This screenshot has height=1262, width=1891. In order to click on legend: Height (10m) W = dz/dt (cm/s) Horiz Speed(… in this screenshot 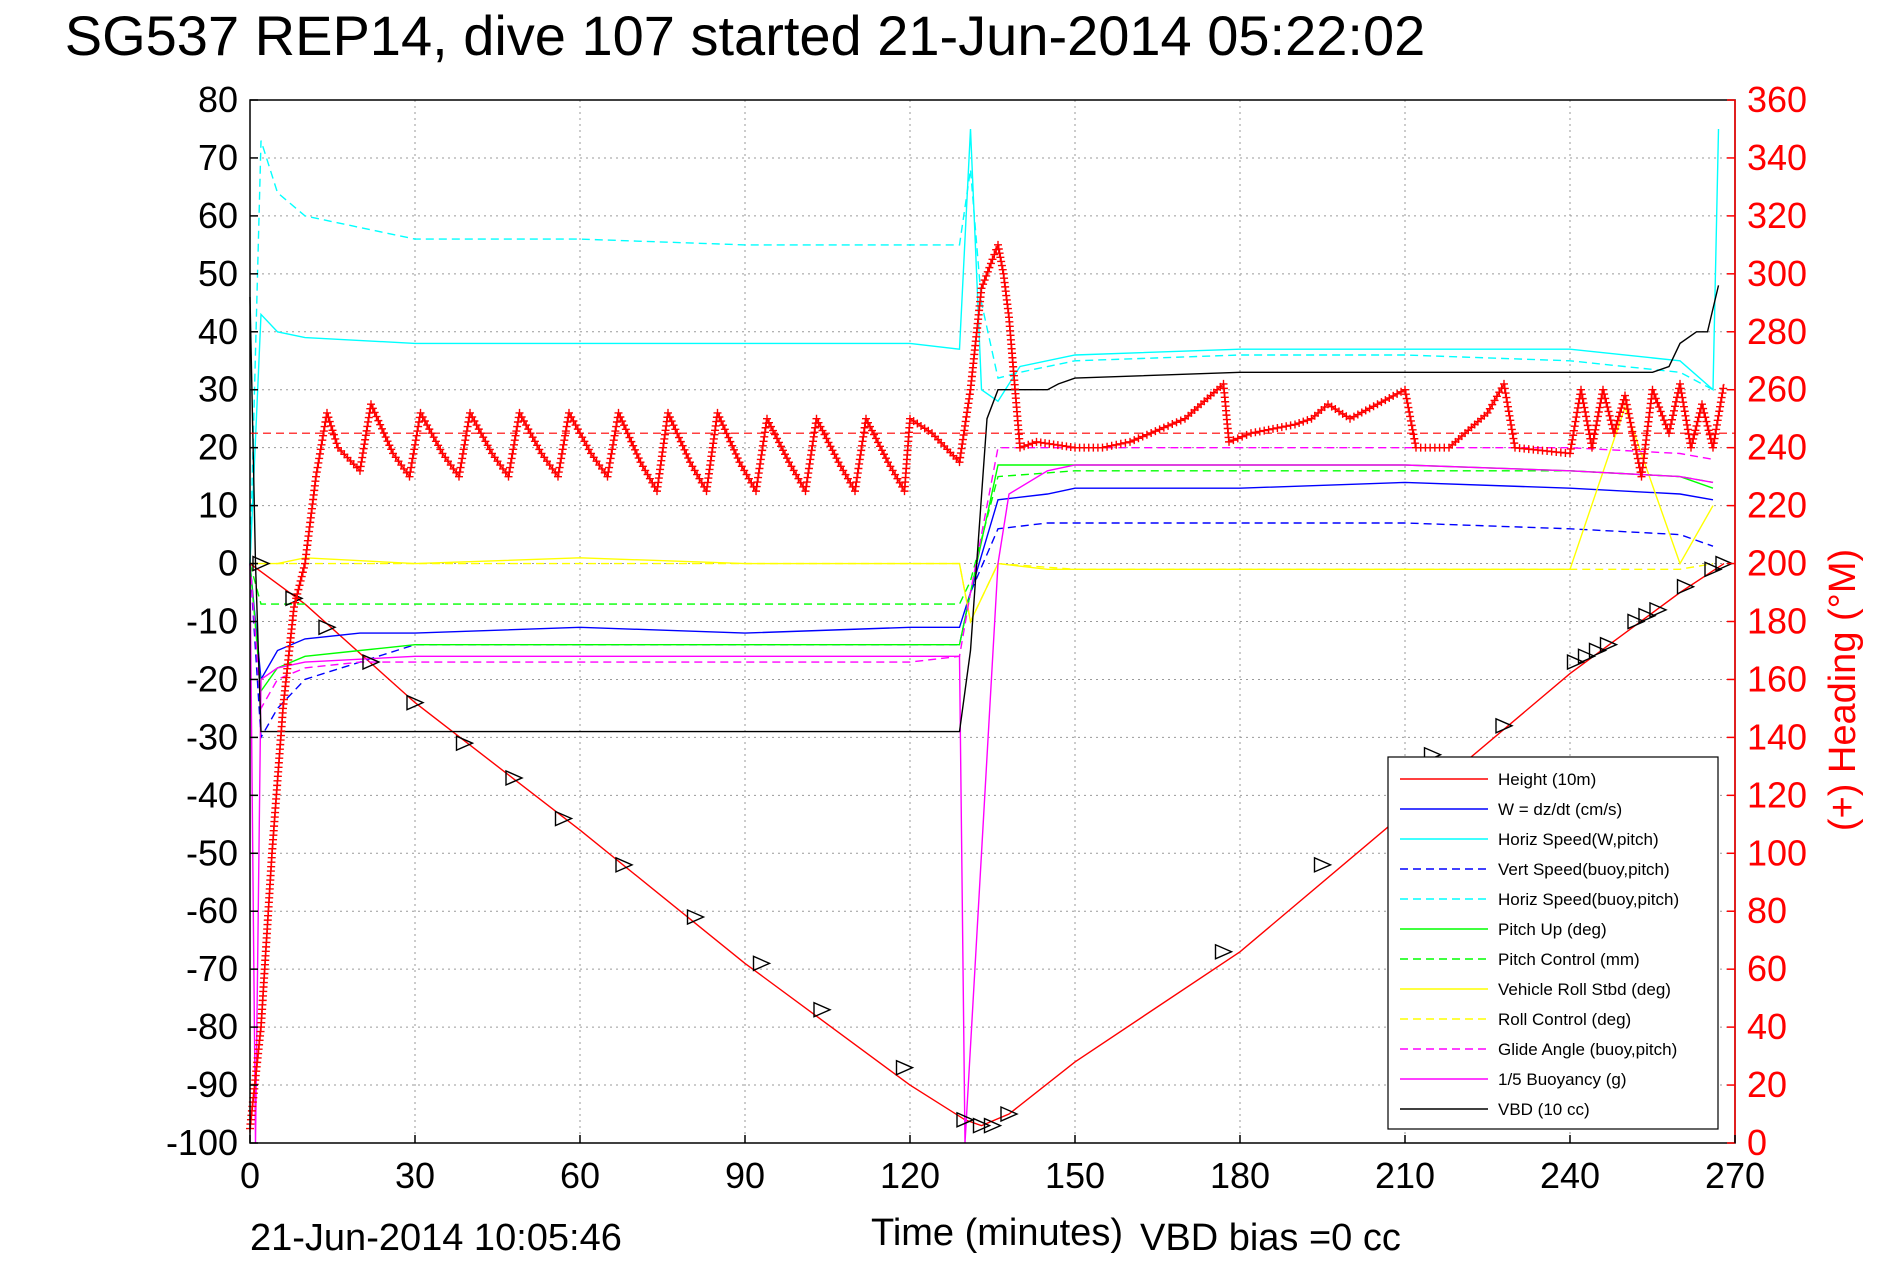, I will do `click(1553, 943)`.